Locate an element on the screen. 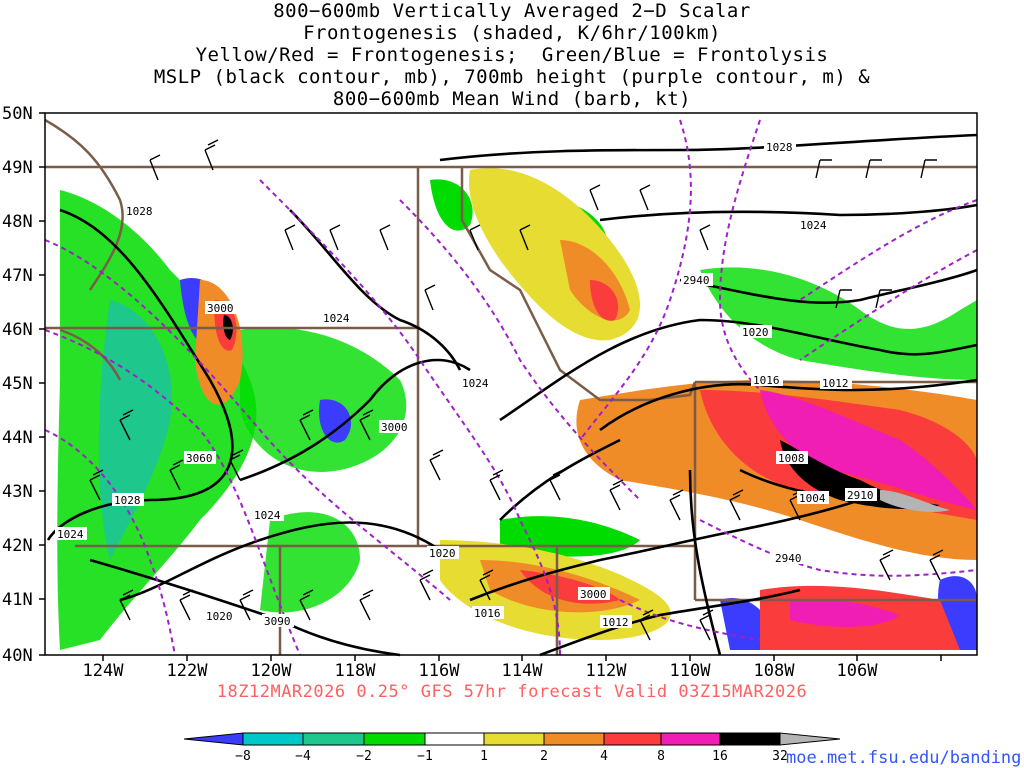 This screenshot has width=1024, height=768. colorbar-tick: −1 is located at coordinates (425, 756).